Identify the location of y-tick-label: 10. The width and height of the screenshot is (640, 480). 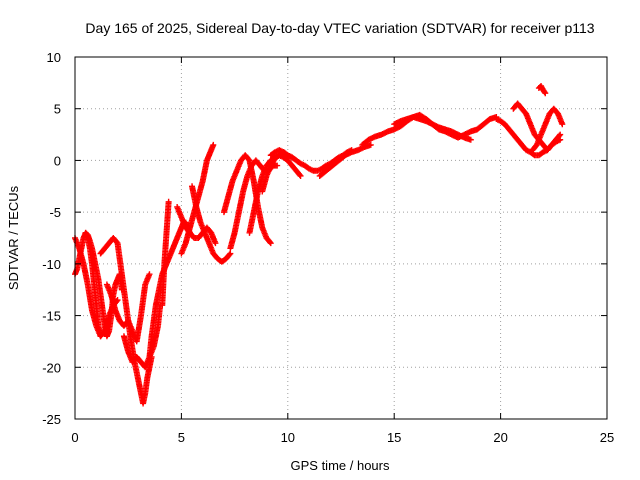
(54, 57).